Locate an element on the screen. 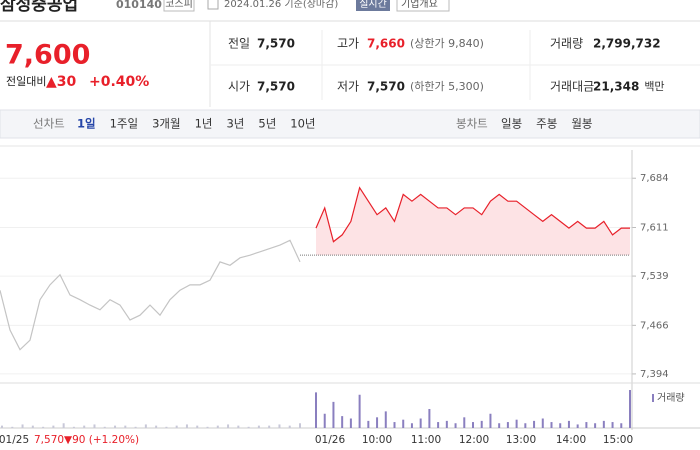 The width and height of the screenshot is (700, 450). period-tab: 1주일 is located at coordinates (124, 124).